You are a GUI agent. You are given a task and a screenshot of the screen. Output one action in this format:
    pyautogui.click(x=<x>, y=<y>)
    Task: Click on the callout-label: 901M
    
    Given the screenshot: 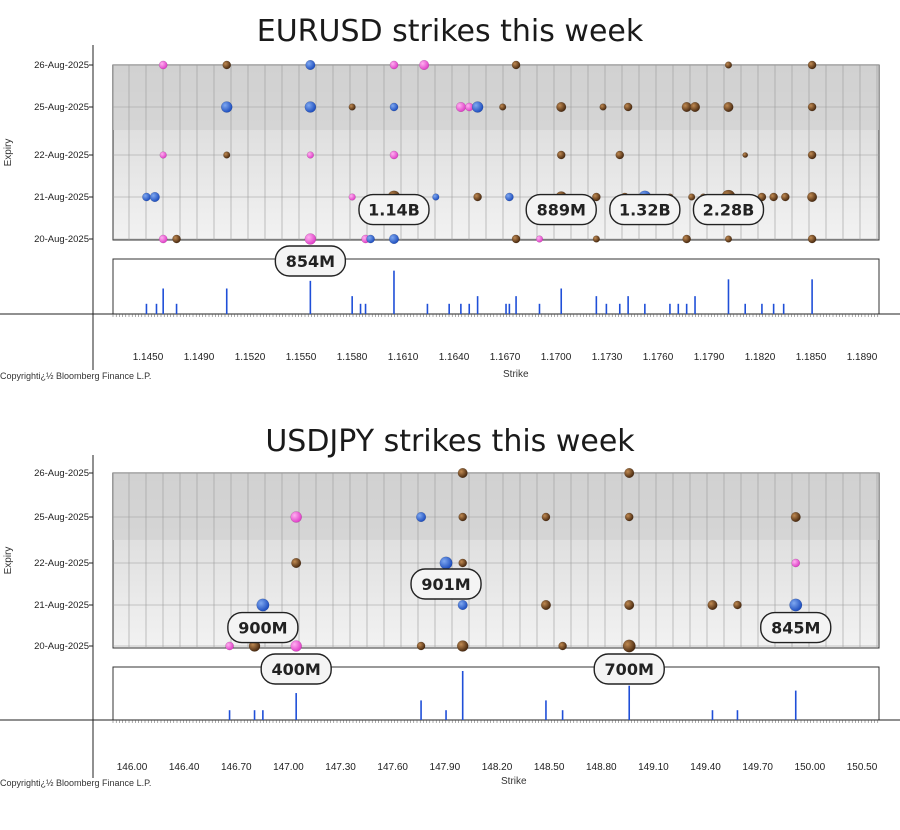 What is the action you would take?
    pyautogui.click(x=445, y=584)
    